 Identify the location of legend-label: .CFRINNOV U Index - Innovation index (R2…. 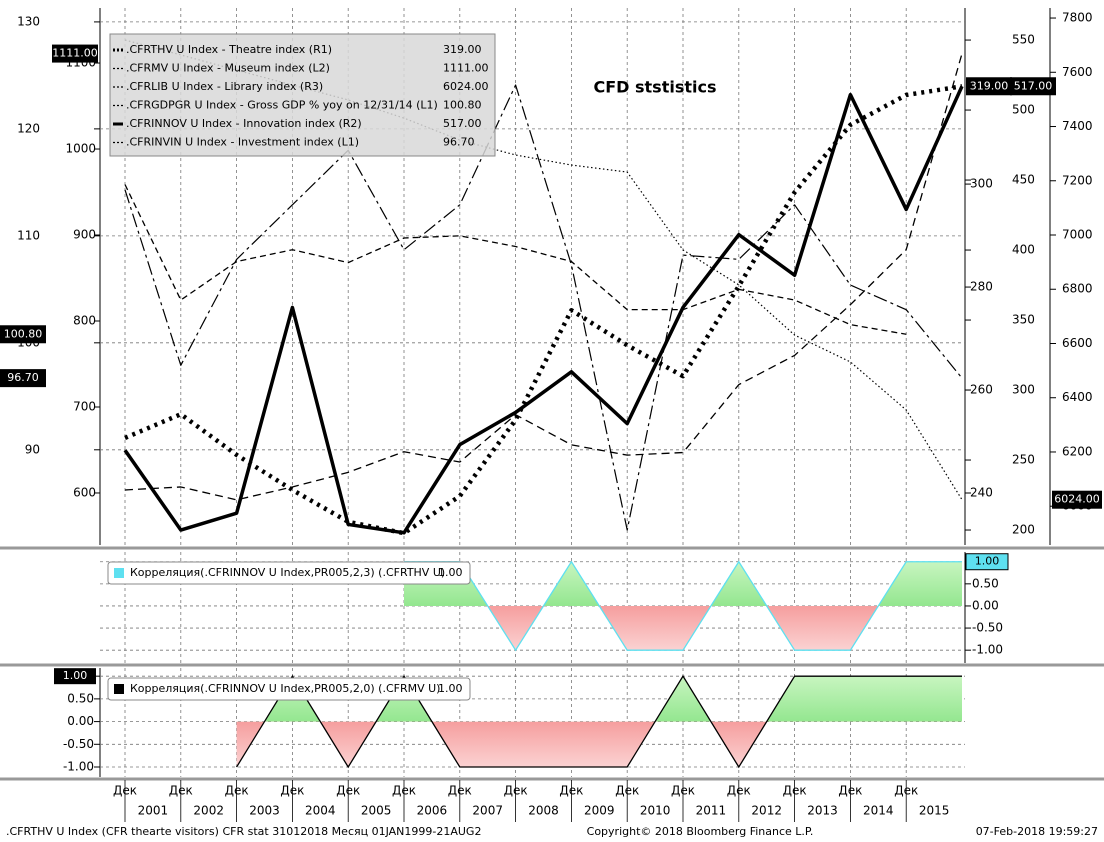
(244, 123).